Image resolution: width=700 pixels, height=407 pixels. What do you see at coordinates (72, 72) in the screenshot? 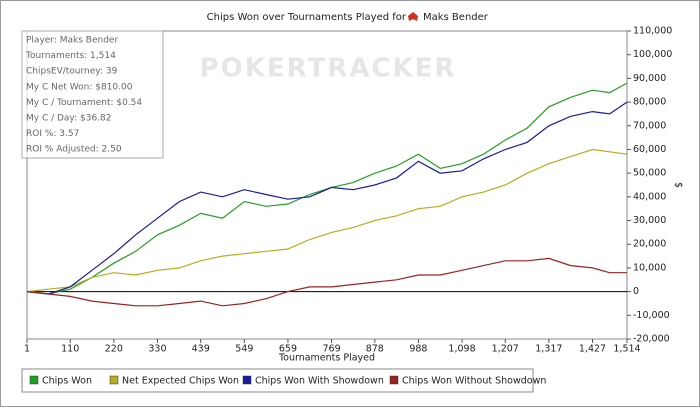
I see `info-line: ChipsEV/tourney: 39` at bounding box center [72, 72].